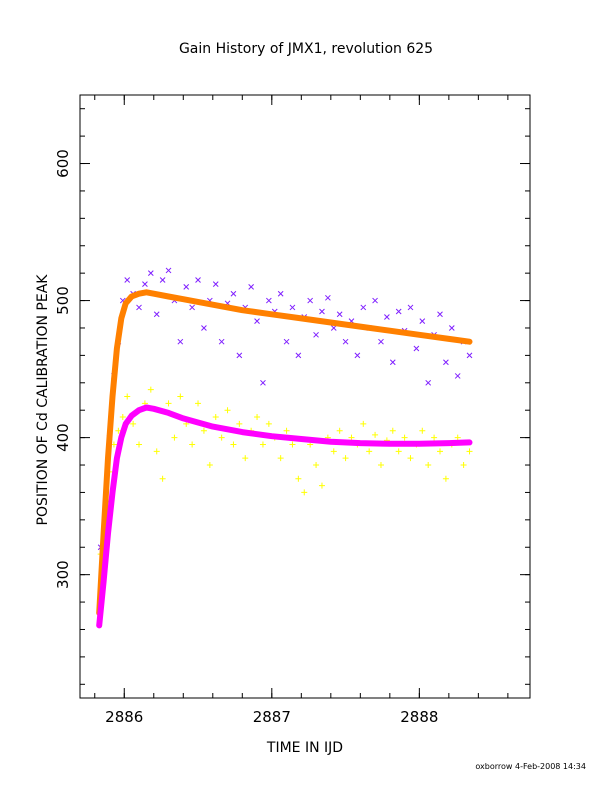  Describe the element at coordinates (63, 163) in the screenshot. I see `y-tick-label: 600` at that location.